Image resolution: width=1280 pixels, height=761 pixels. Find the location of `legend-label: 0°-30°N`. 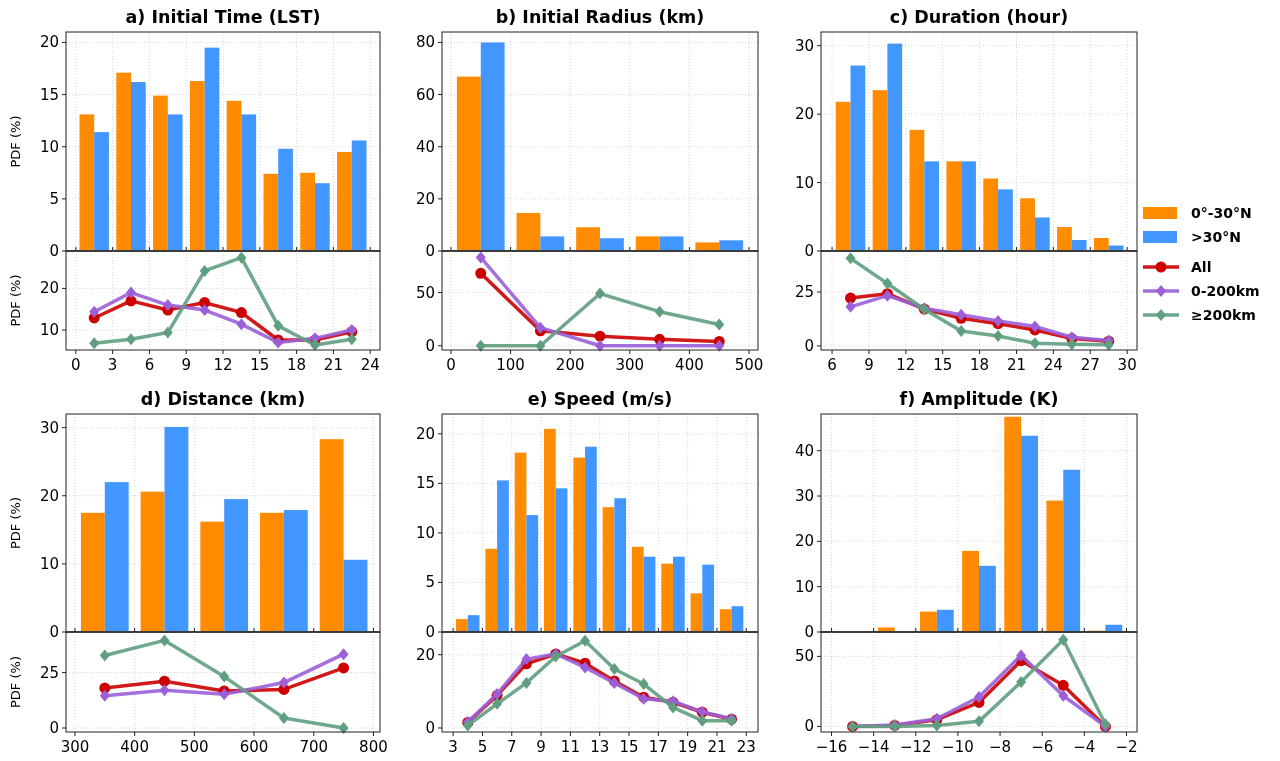

legend-label: 0°-30°N is located at coordinates (1221, 213).